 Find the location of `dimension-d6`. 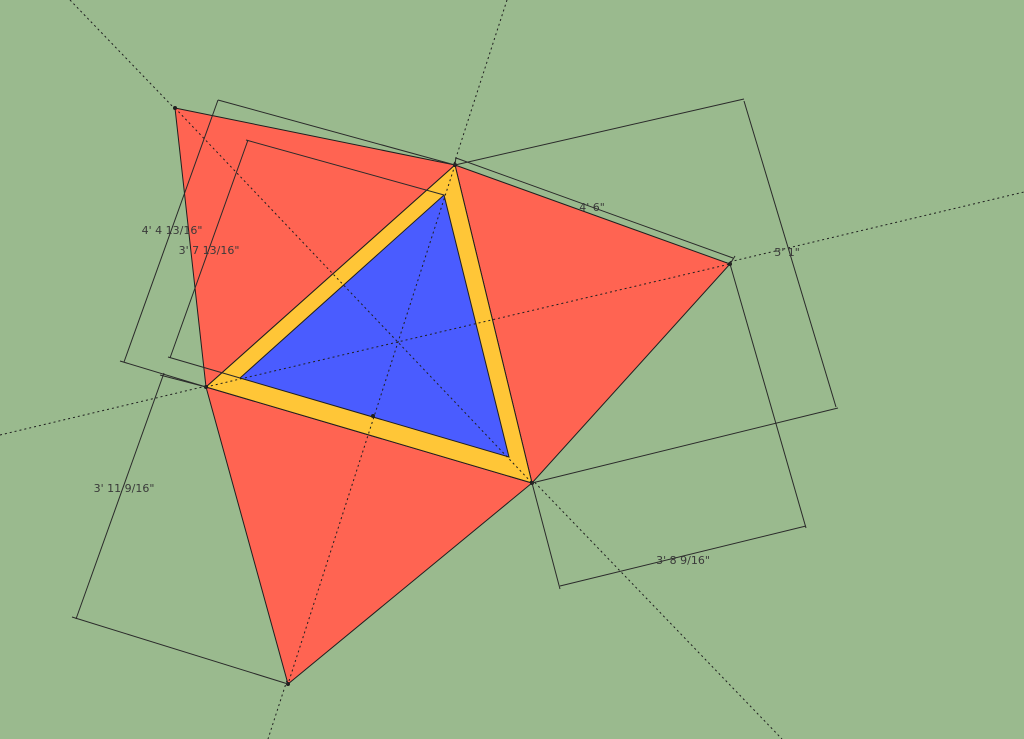

dimension-d6 is located at coordinates (306, 259).